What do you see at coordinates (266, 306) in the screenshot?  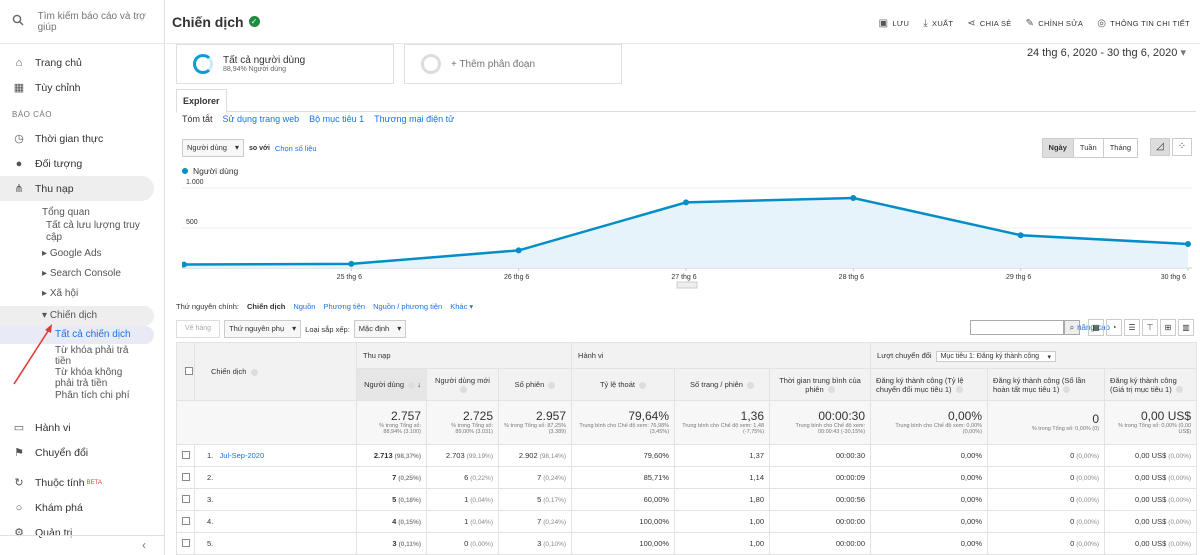 I see `dimension-campaign: Chiến dịch` at bounding box center [266, 306].